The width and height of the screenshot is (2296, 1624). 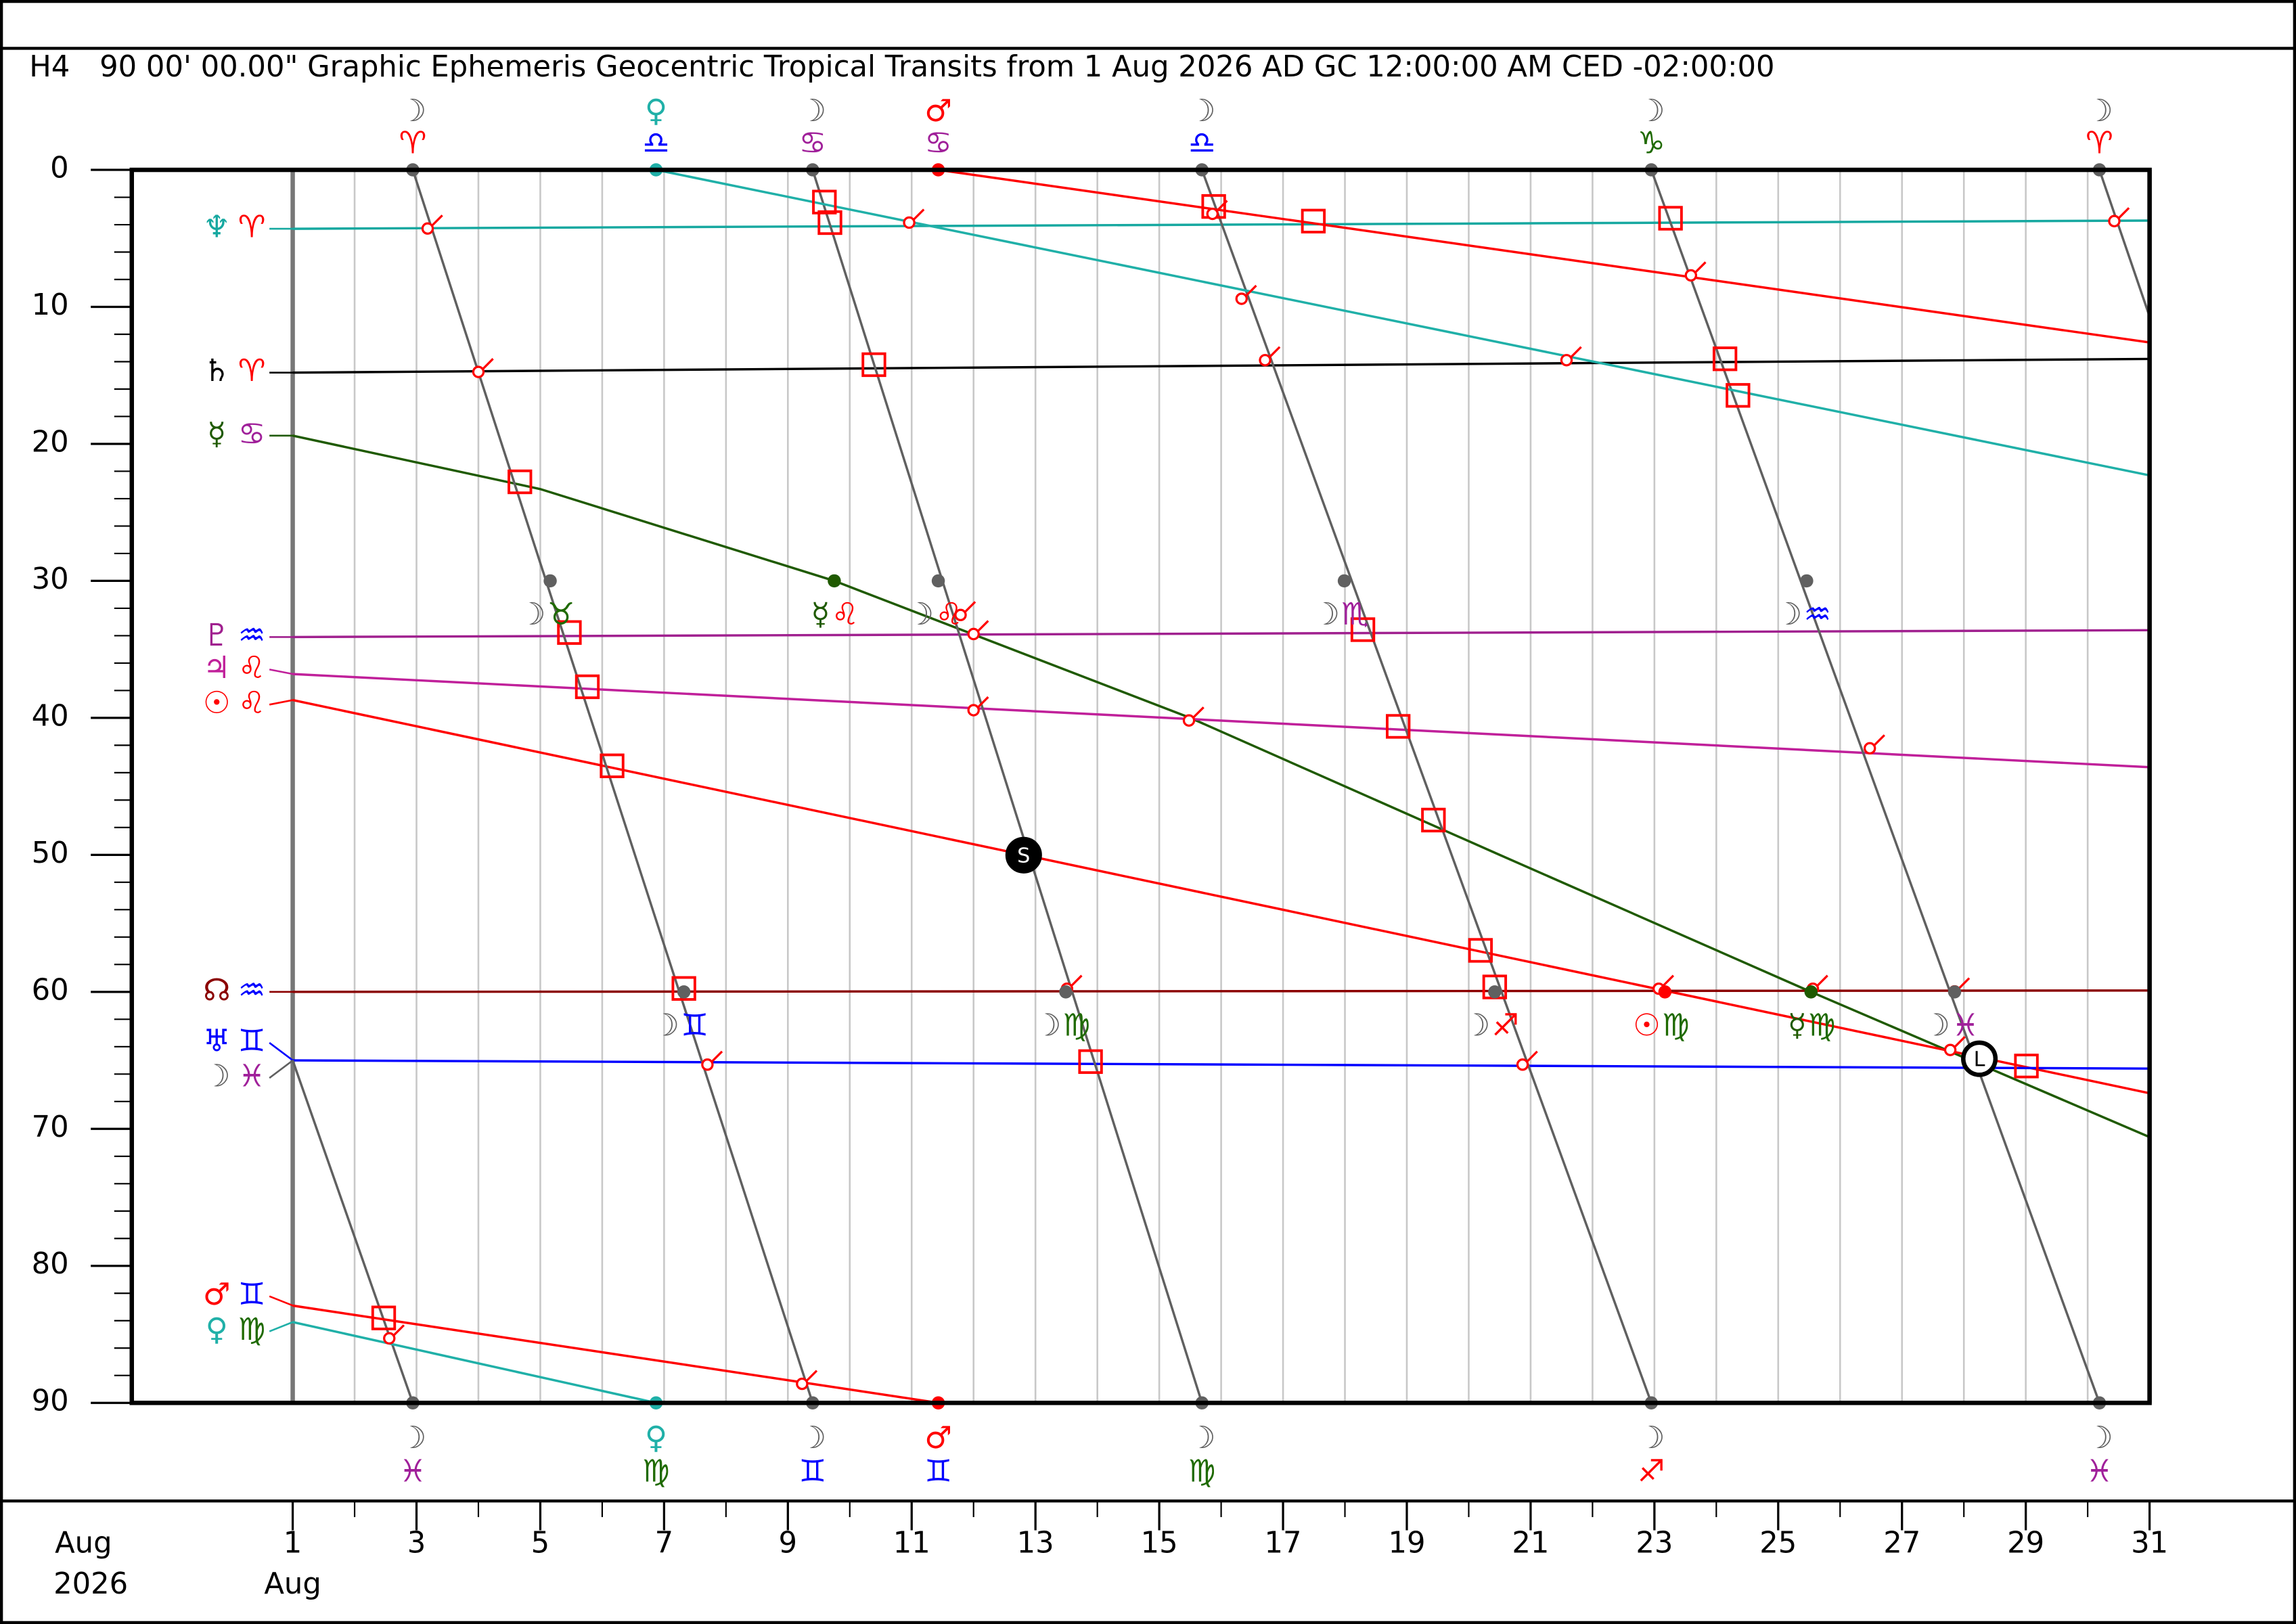 What do you see at coordinates (1651, 1471) in the screenshot?
I see `ingress-sign: ♐` at bounding box center [1651, 1471].